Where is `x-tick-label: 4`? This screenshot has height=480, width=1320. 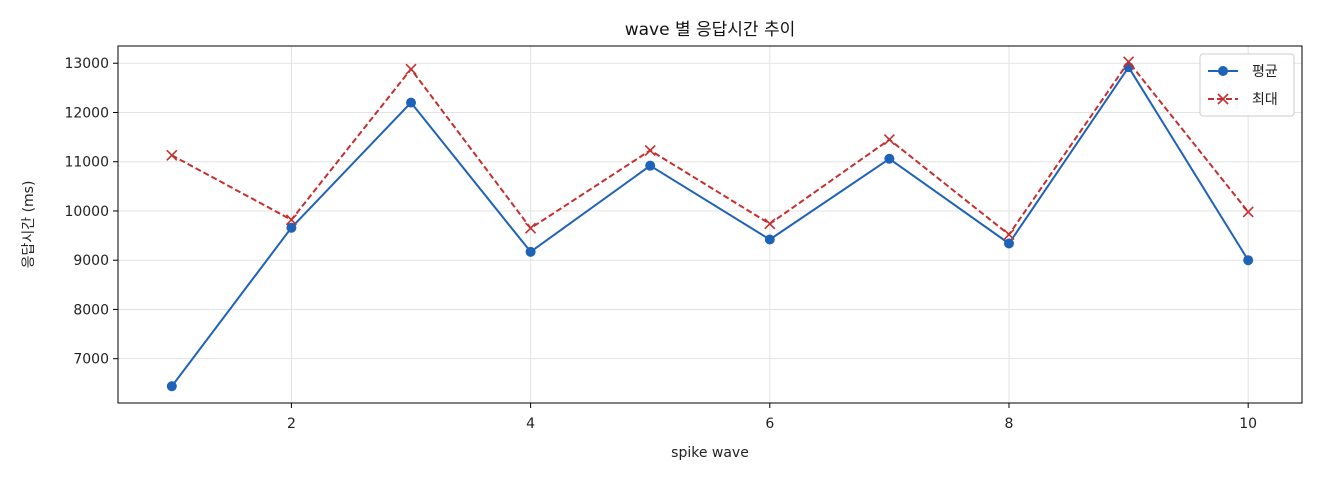
x-tick-label: 4 is located at coordinates (530, 424).